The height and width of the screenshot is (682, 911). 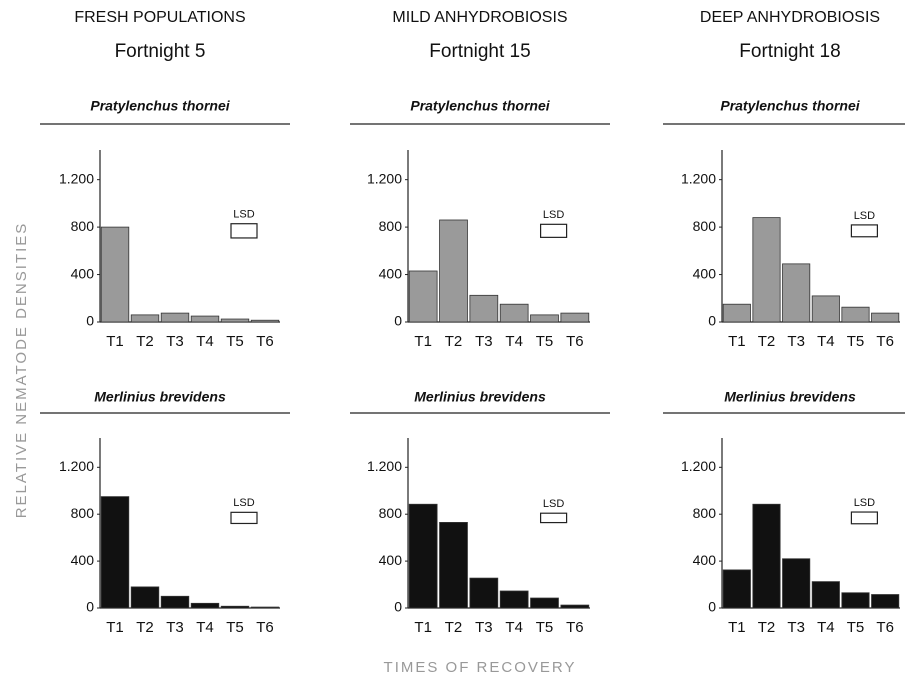 I want to click on chart-title: Merlinius brevidens, so click(x=790, y=397).